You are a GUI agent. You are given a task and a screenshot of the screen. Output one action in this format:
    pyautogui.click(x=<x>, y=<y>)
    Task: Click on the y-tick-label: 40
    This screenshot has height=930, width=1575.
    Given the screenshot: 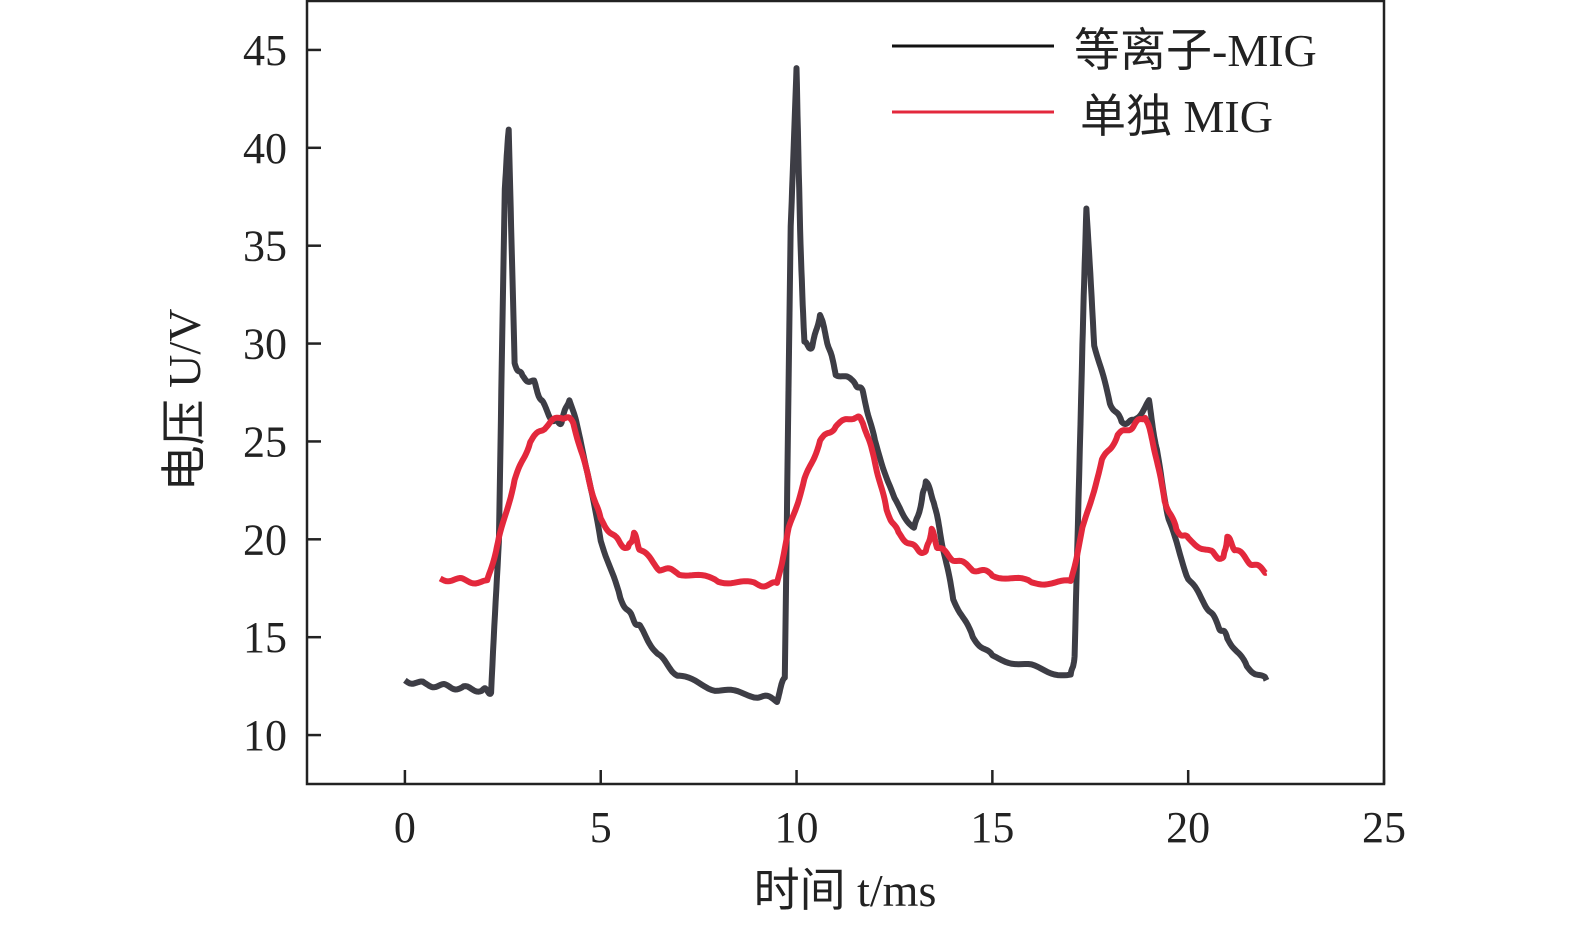 What is the action you would take?
    pyautogui.click(x=265, y=148)
    